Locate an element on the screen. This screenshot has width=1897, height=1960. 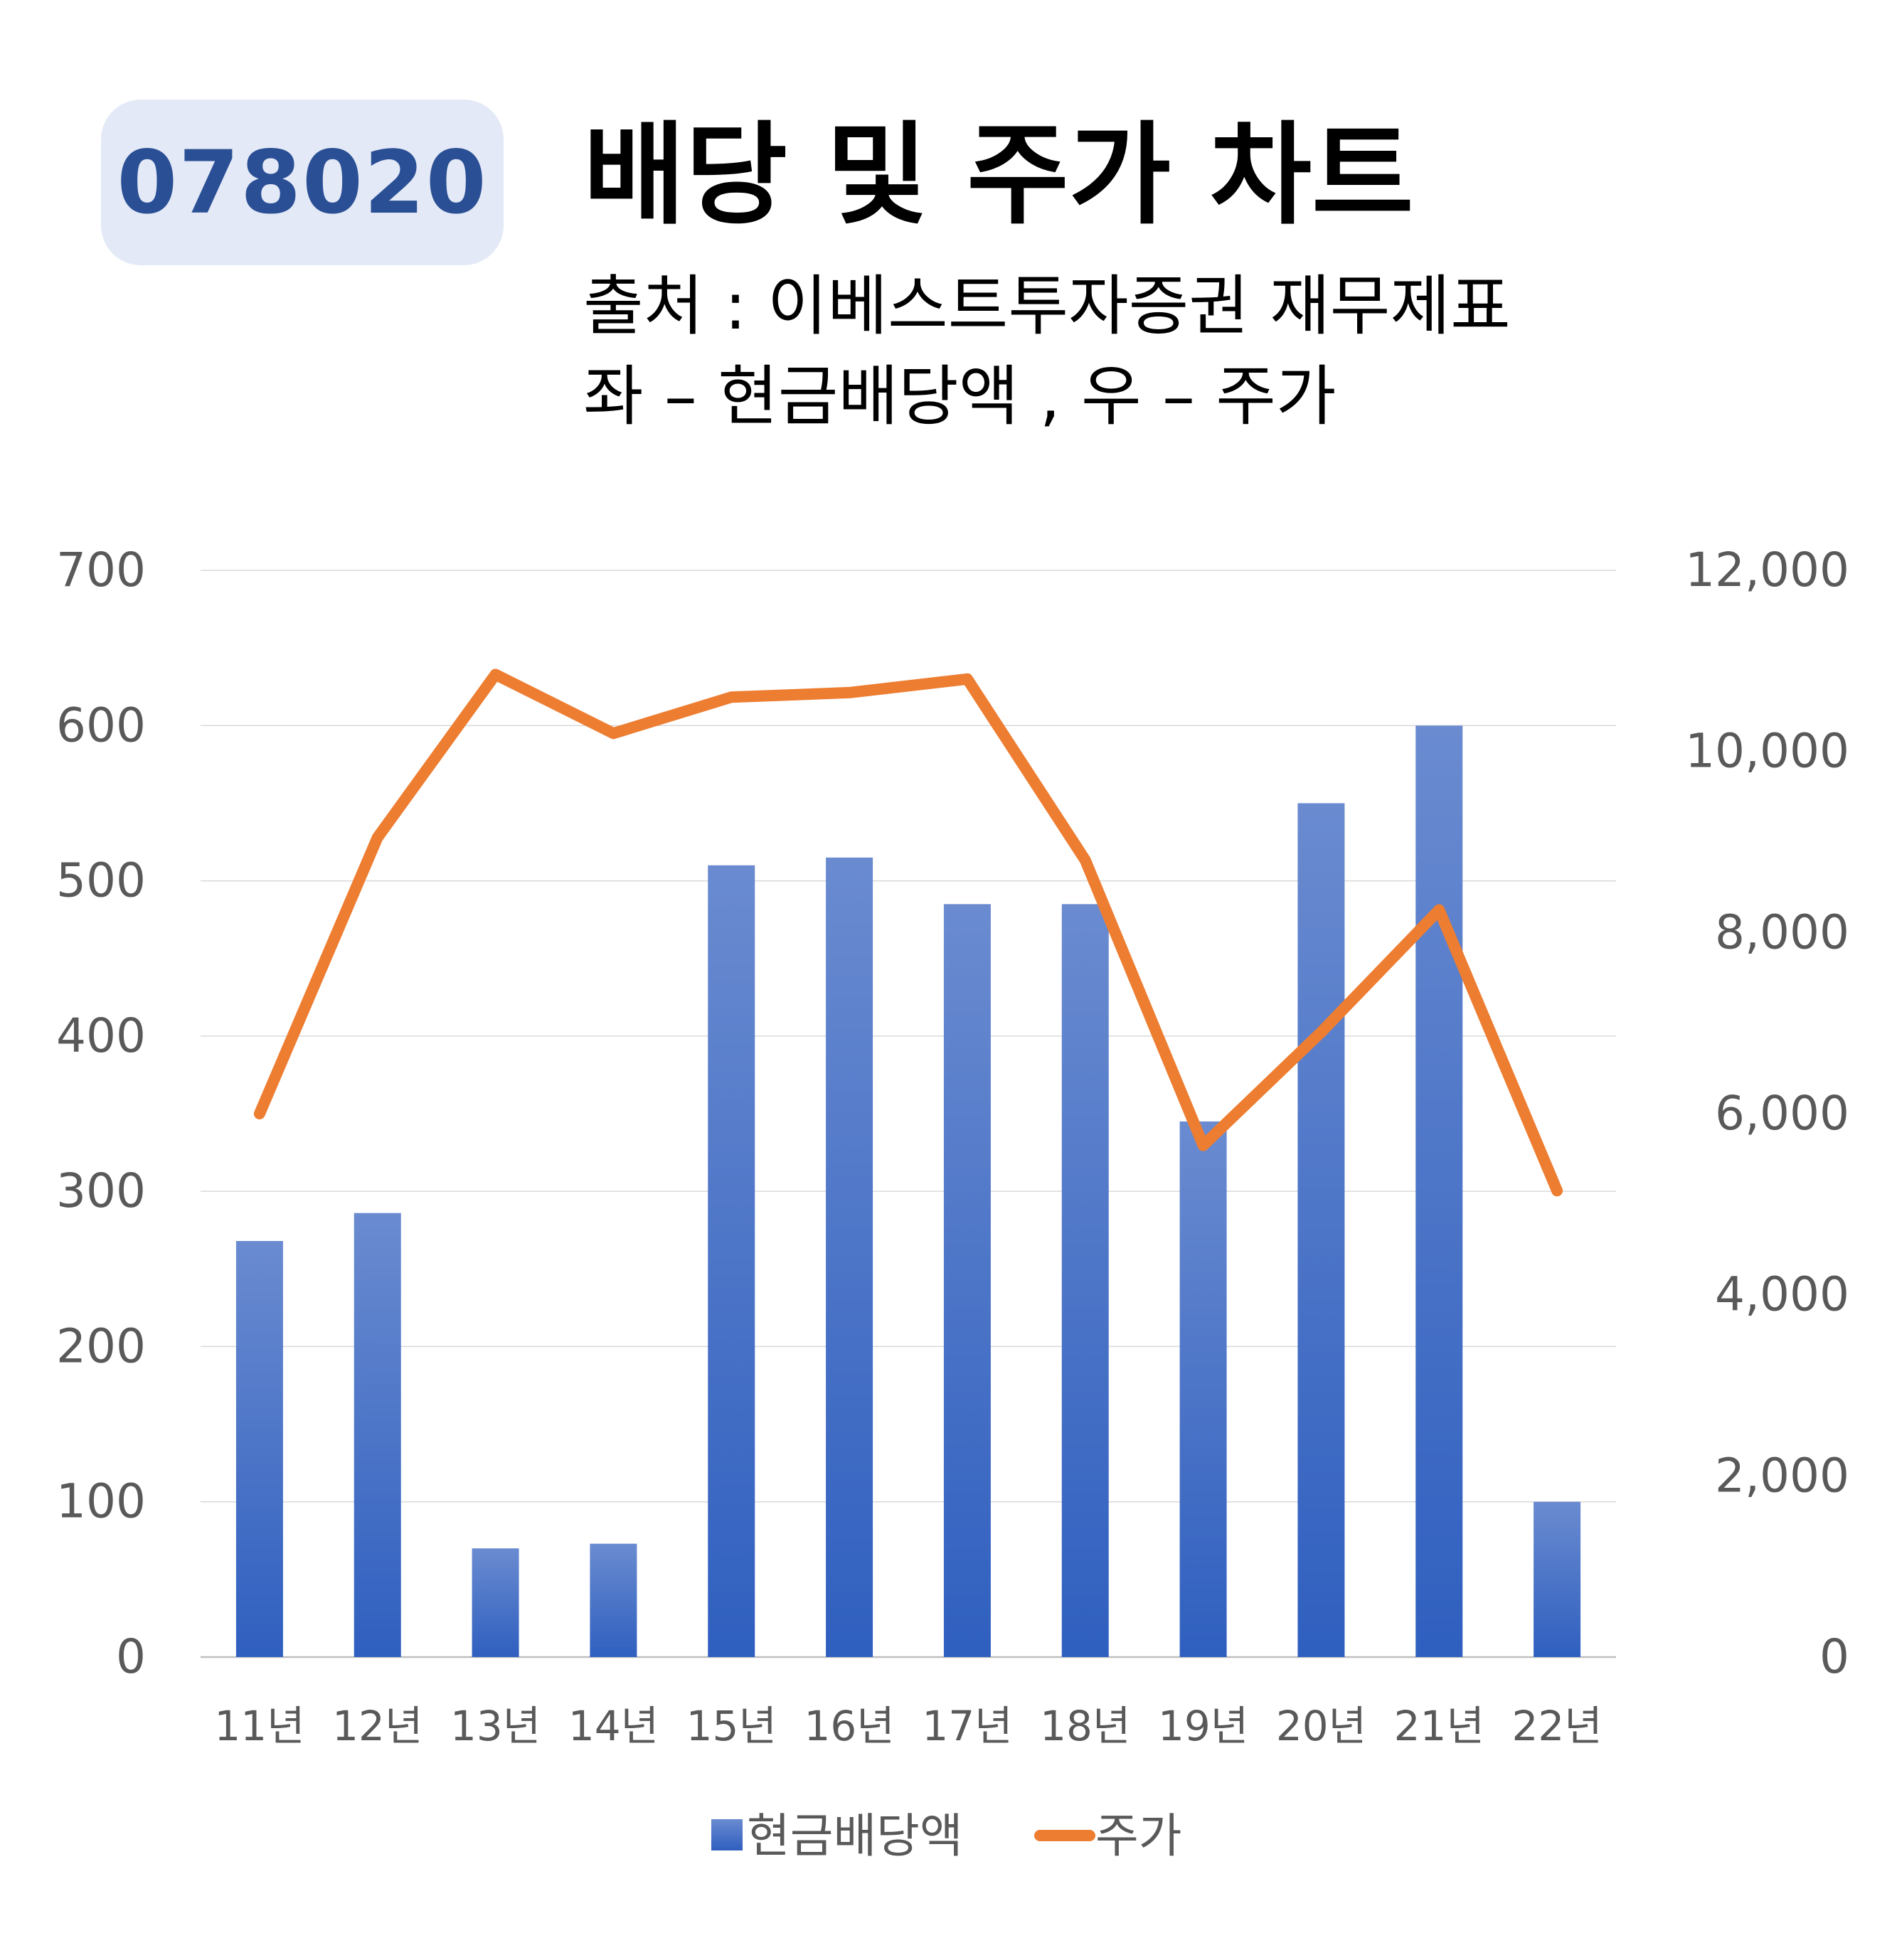
x-tick-label: 13년 is located at coordinates (496, 1726).